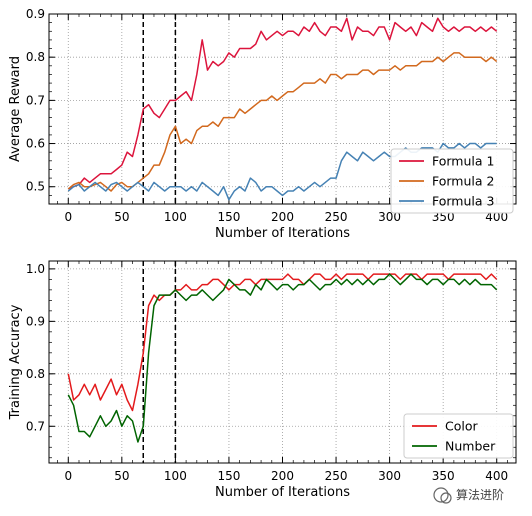  I want to click on legend: Formula 1 Formula 2 Formula 3, so click(452, 181).